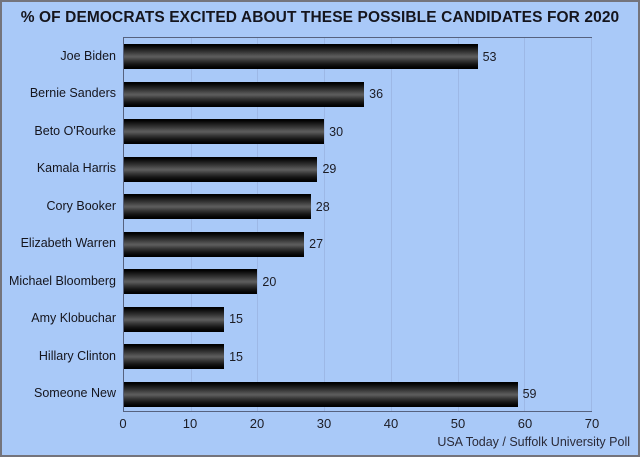 The width and height of the screenshot is (640, 457). I want to click on x-tick-label: 50, so click(458, 423).